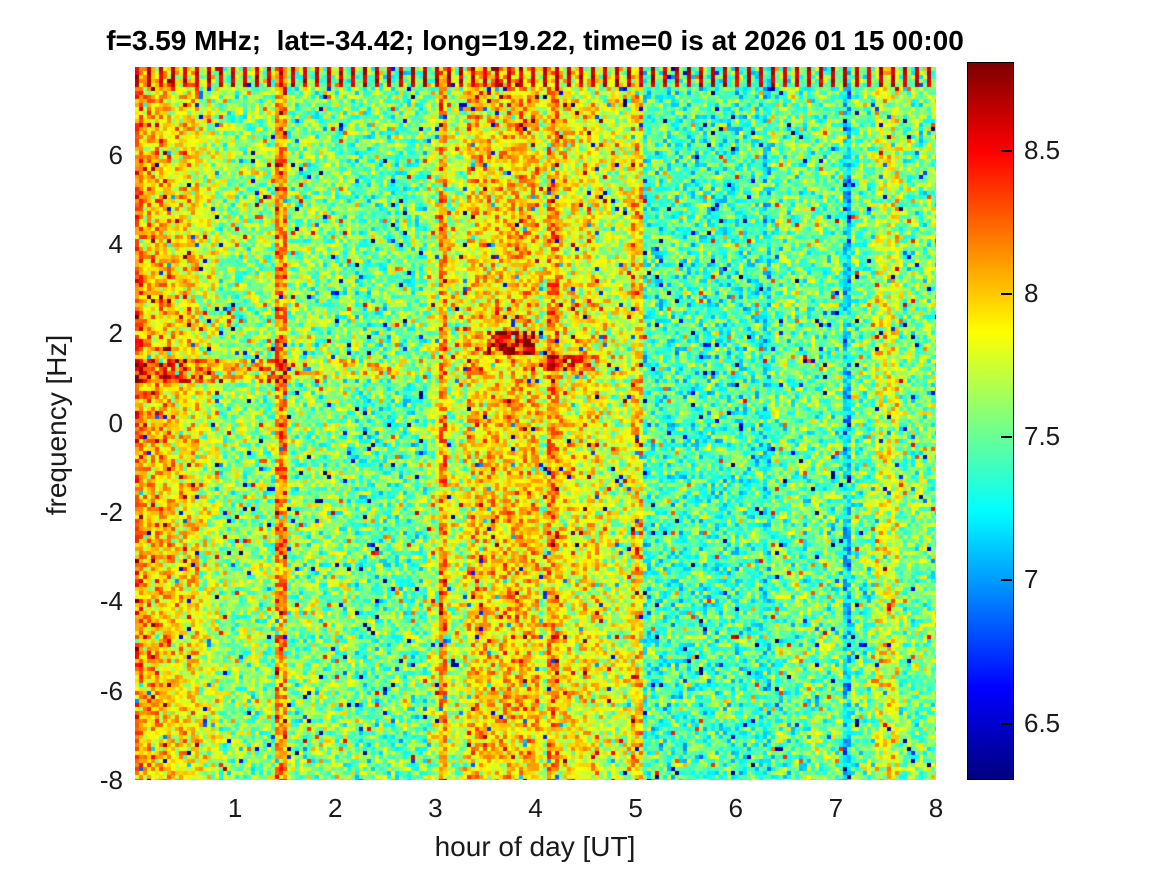 This screenshot has height=875, width=1167. What do you see at coordinates (115, 422) in the screenshot?
I see `y-tick-label: 0` at bounding box center [115, 422].